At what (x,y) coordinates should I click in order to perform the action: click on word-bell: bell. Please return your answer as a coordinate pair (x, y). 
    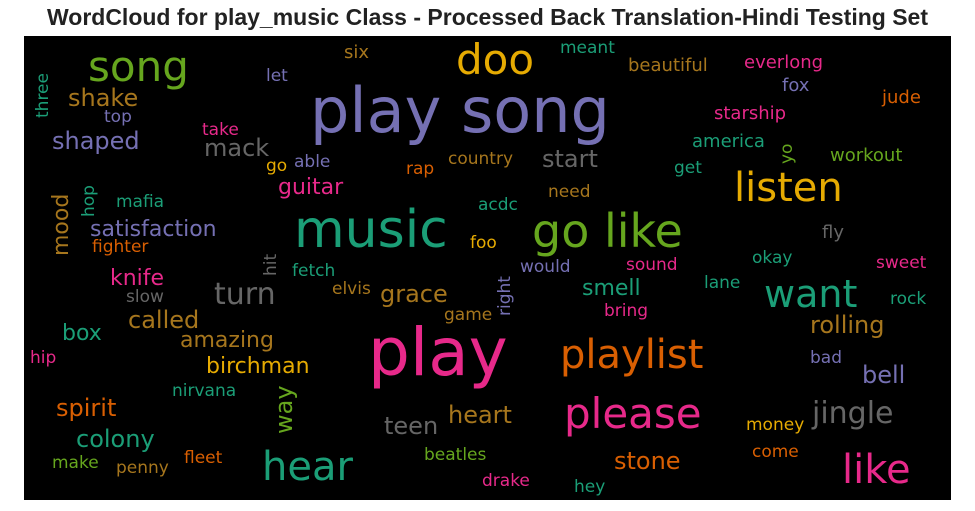
    Looking at the image, I should click on (883, 375).